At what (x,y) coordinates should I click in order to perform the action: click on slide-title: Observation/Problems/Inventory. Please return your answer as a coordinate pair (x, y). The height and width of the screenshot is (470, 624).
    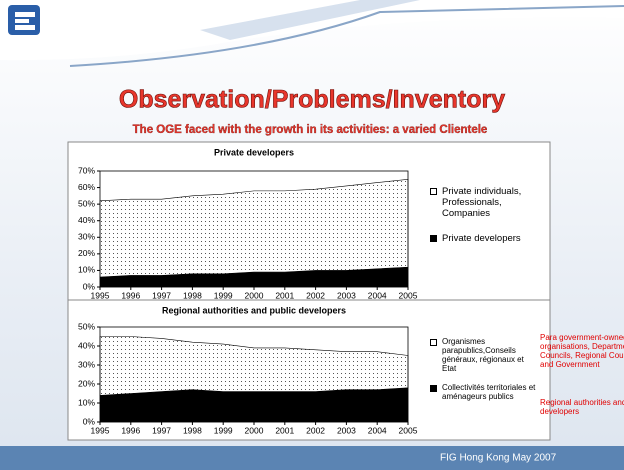
    Looking at the image, I should click on (312, 100).